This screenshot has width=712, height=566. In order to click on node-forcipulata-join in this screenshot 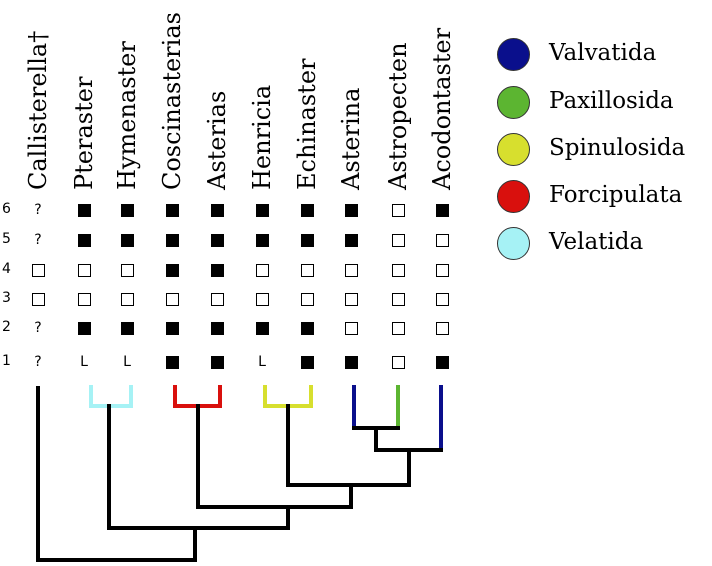, I will do `click(274, 456)`.